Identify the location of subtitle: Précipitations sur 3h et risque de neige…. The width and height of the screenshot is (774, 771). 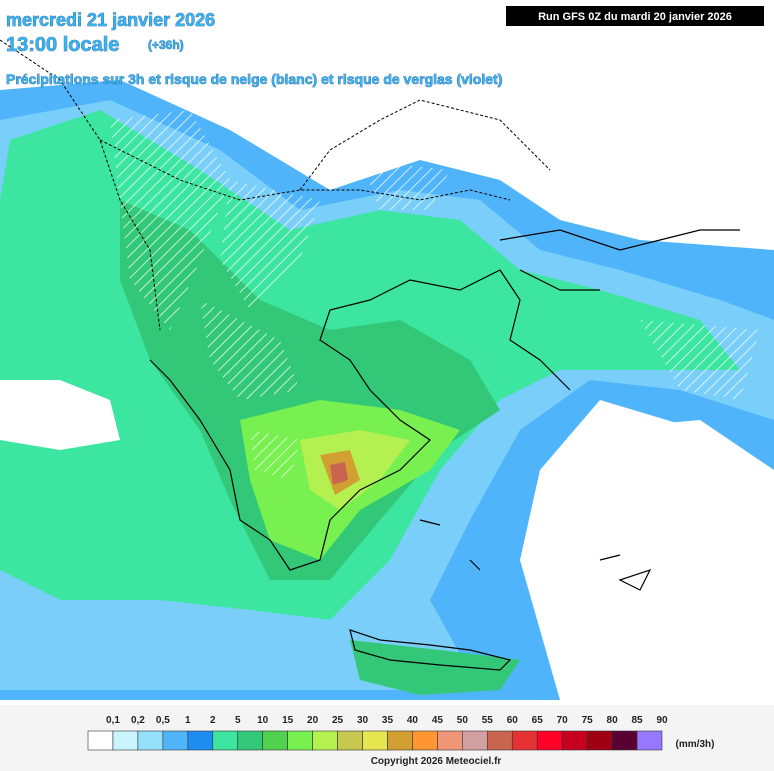
(254, 79).